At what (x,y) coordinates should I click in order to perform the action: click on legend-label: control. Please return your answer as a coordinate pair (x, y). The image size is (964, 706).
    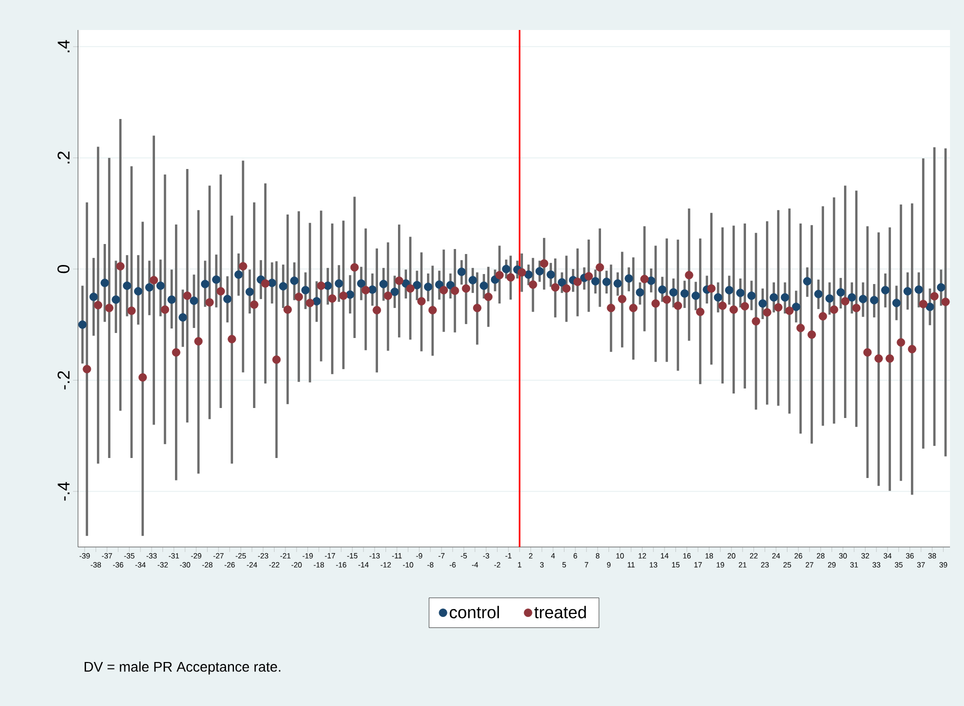
    Looking at the image, I should click on (474, 612).